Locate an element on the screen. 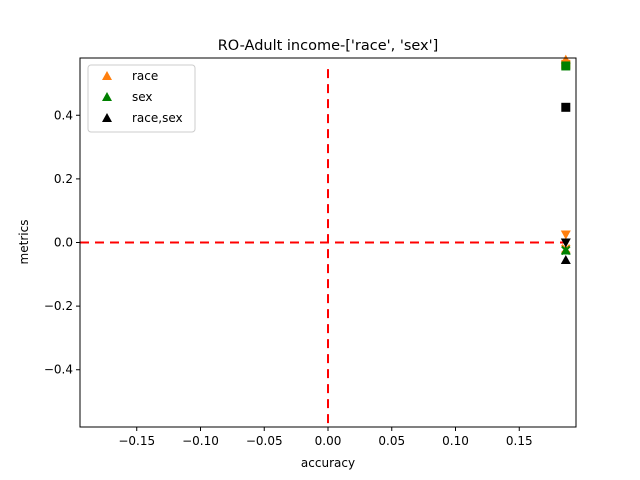 Image resolution: width=640 pixels, height=480 pixels. x-axis-title: accuracy is located at coordinates (328, 463).